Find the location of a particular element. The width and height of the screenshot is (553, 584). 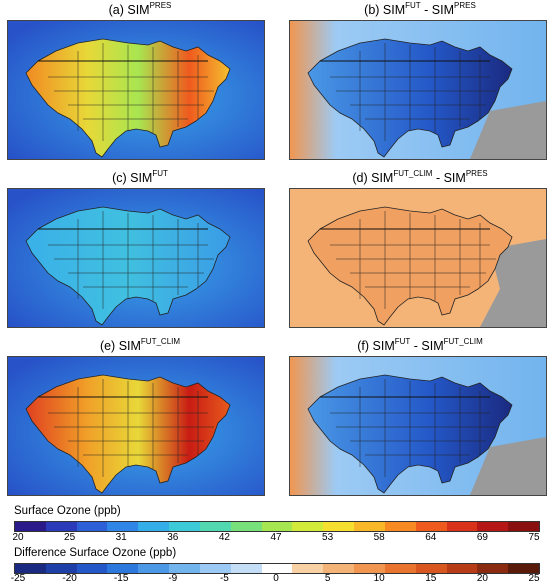

panel-b-sup: FUT is located at coordinates (413, 5).